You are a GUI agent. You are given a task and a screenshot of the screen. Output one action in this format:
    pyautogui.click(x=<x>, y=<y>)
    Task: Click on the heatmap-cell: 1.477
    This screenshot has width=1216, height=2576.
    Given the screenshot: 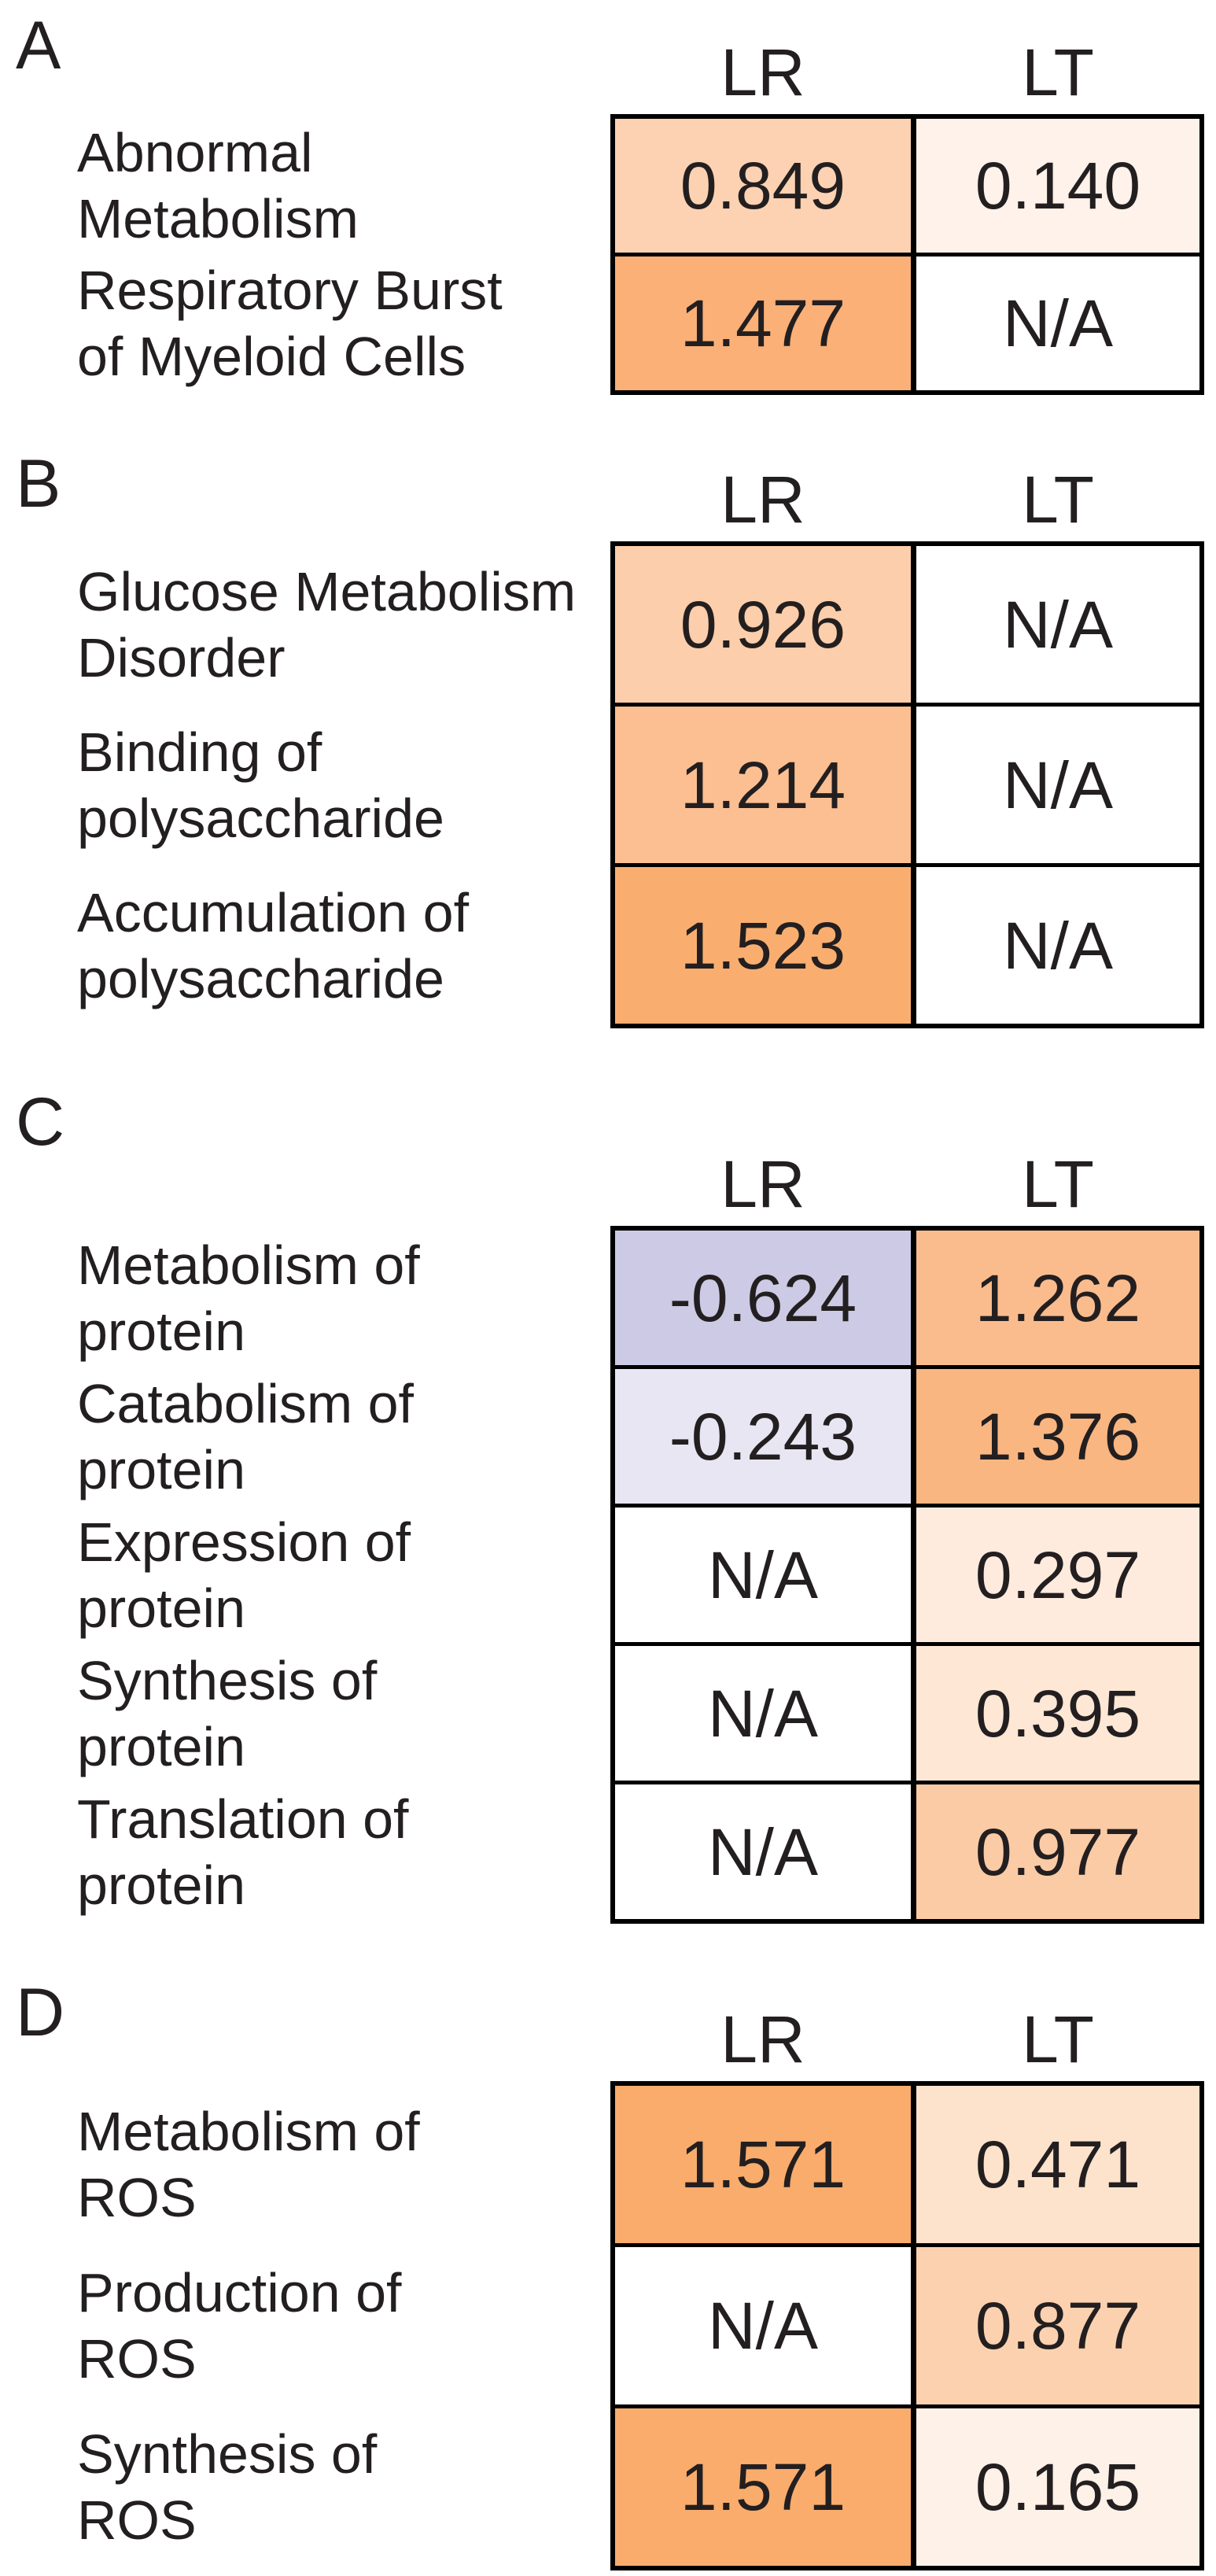 What is the action you would take?
    pyautogui.click(x=763, y=323)
    